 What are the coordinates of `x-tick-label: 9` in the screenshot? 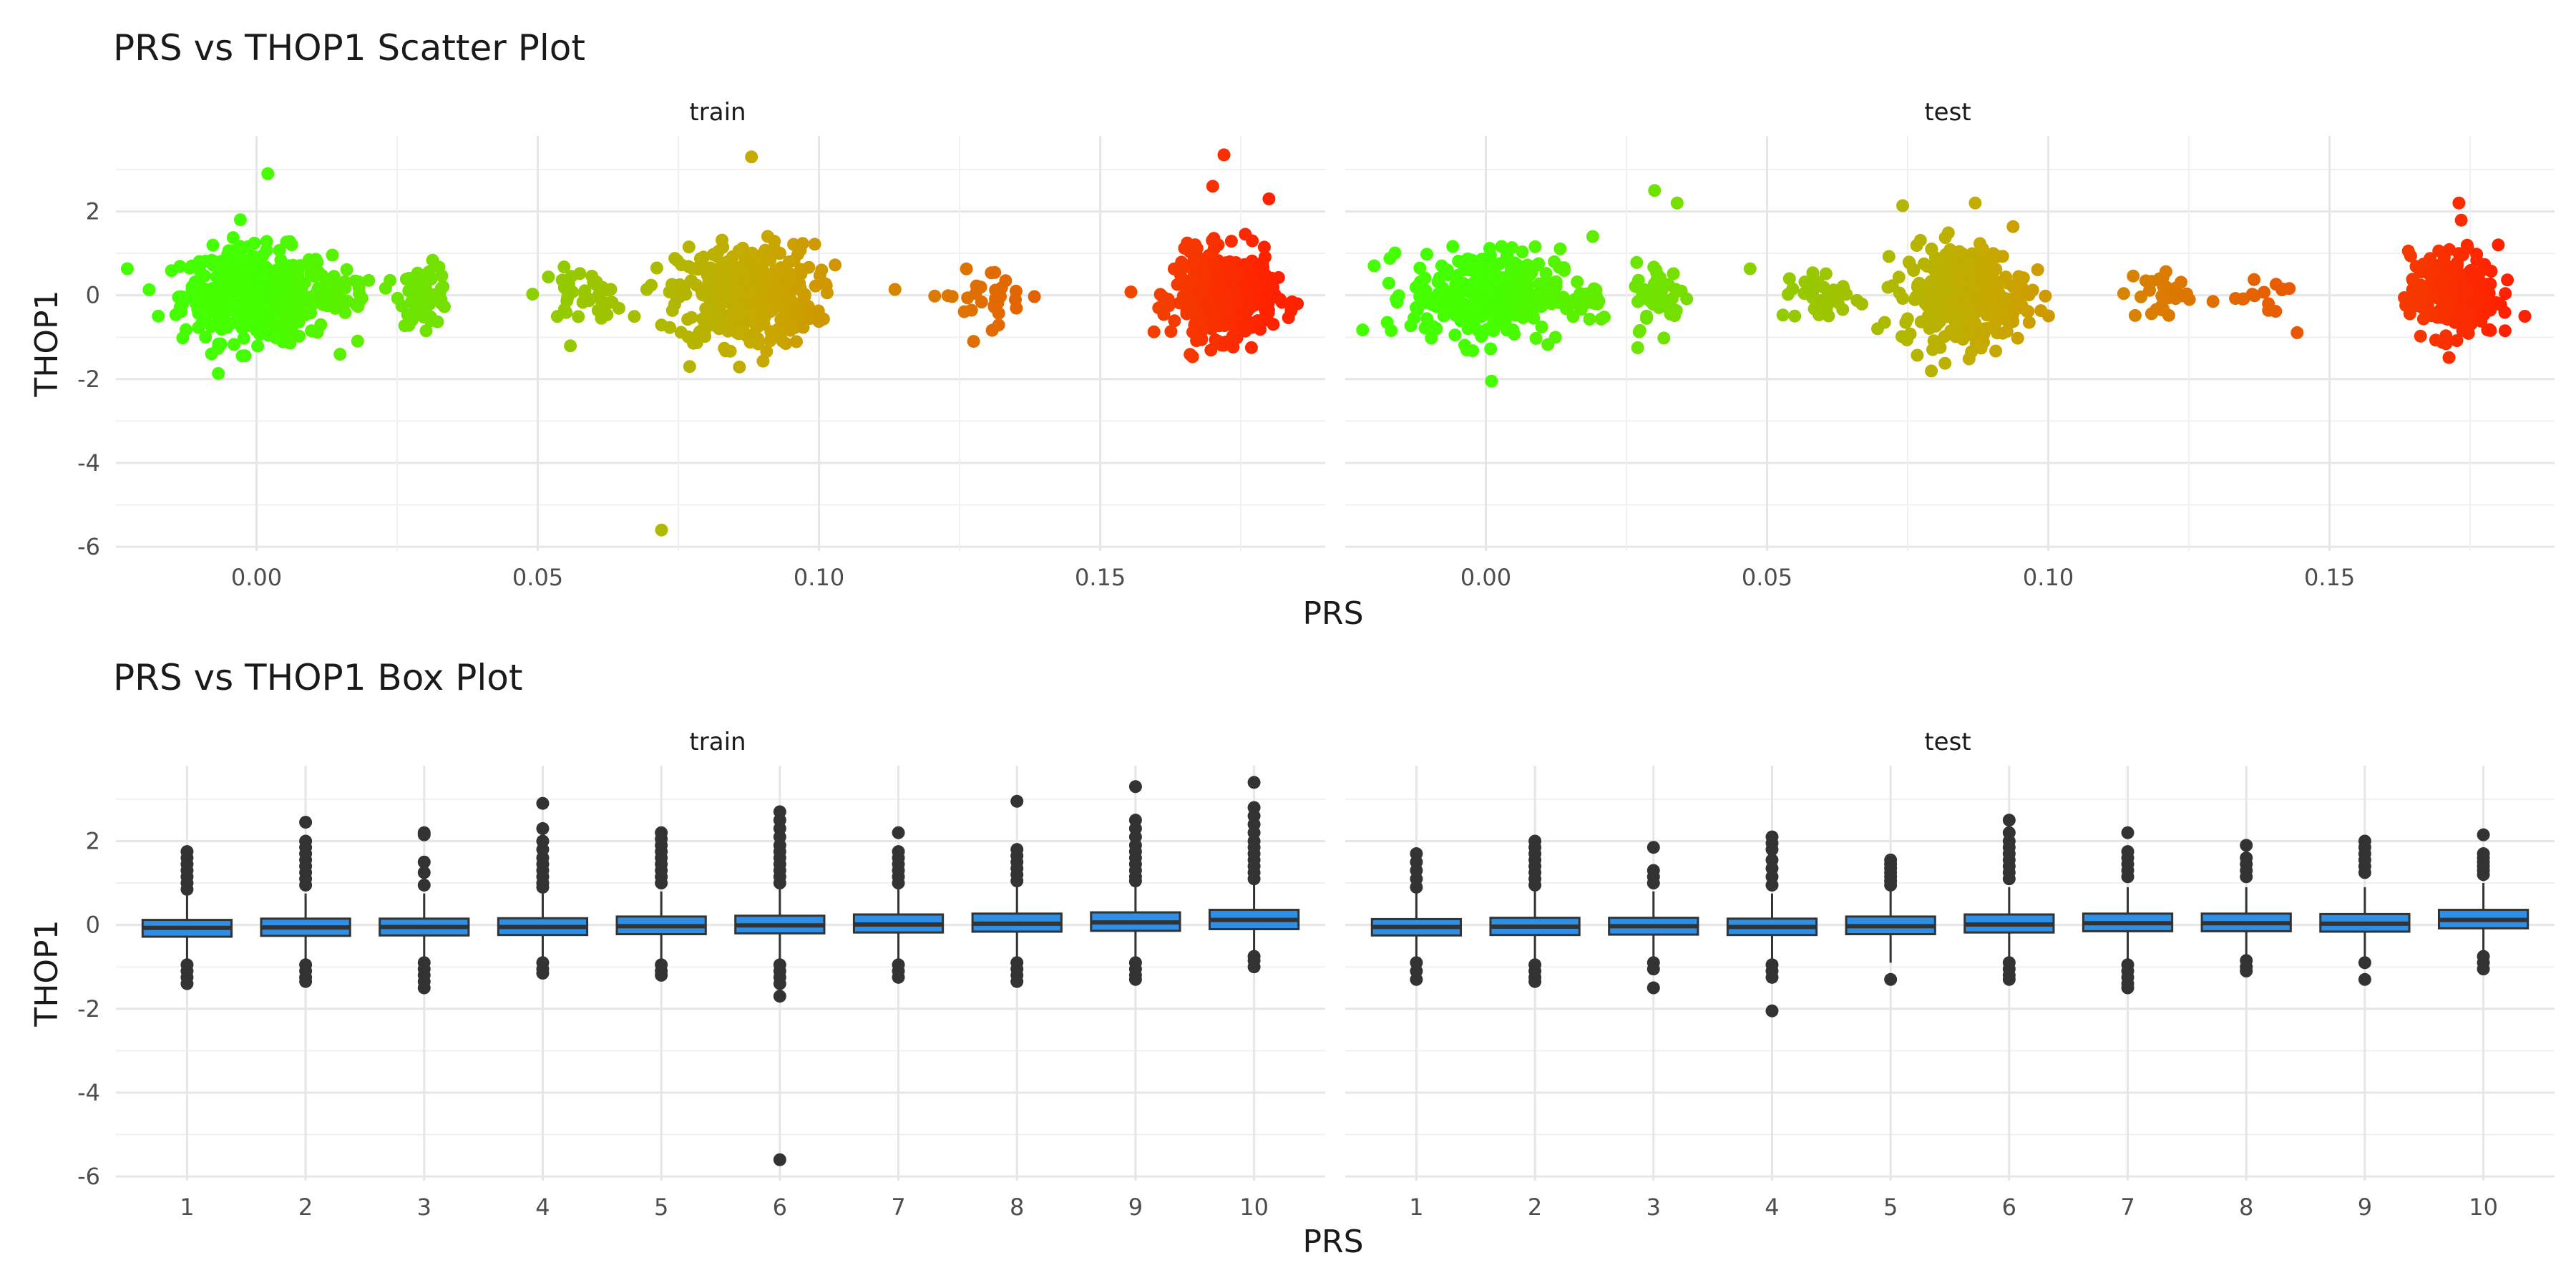 It's located at (1135, 1207).